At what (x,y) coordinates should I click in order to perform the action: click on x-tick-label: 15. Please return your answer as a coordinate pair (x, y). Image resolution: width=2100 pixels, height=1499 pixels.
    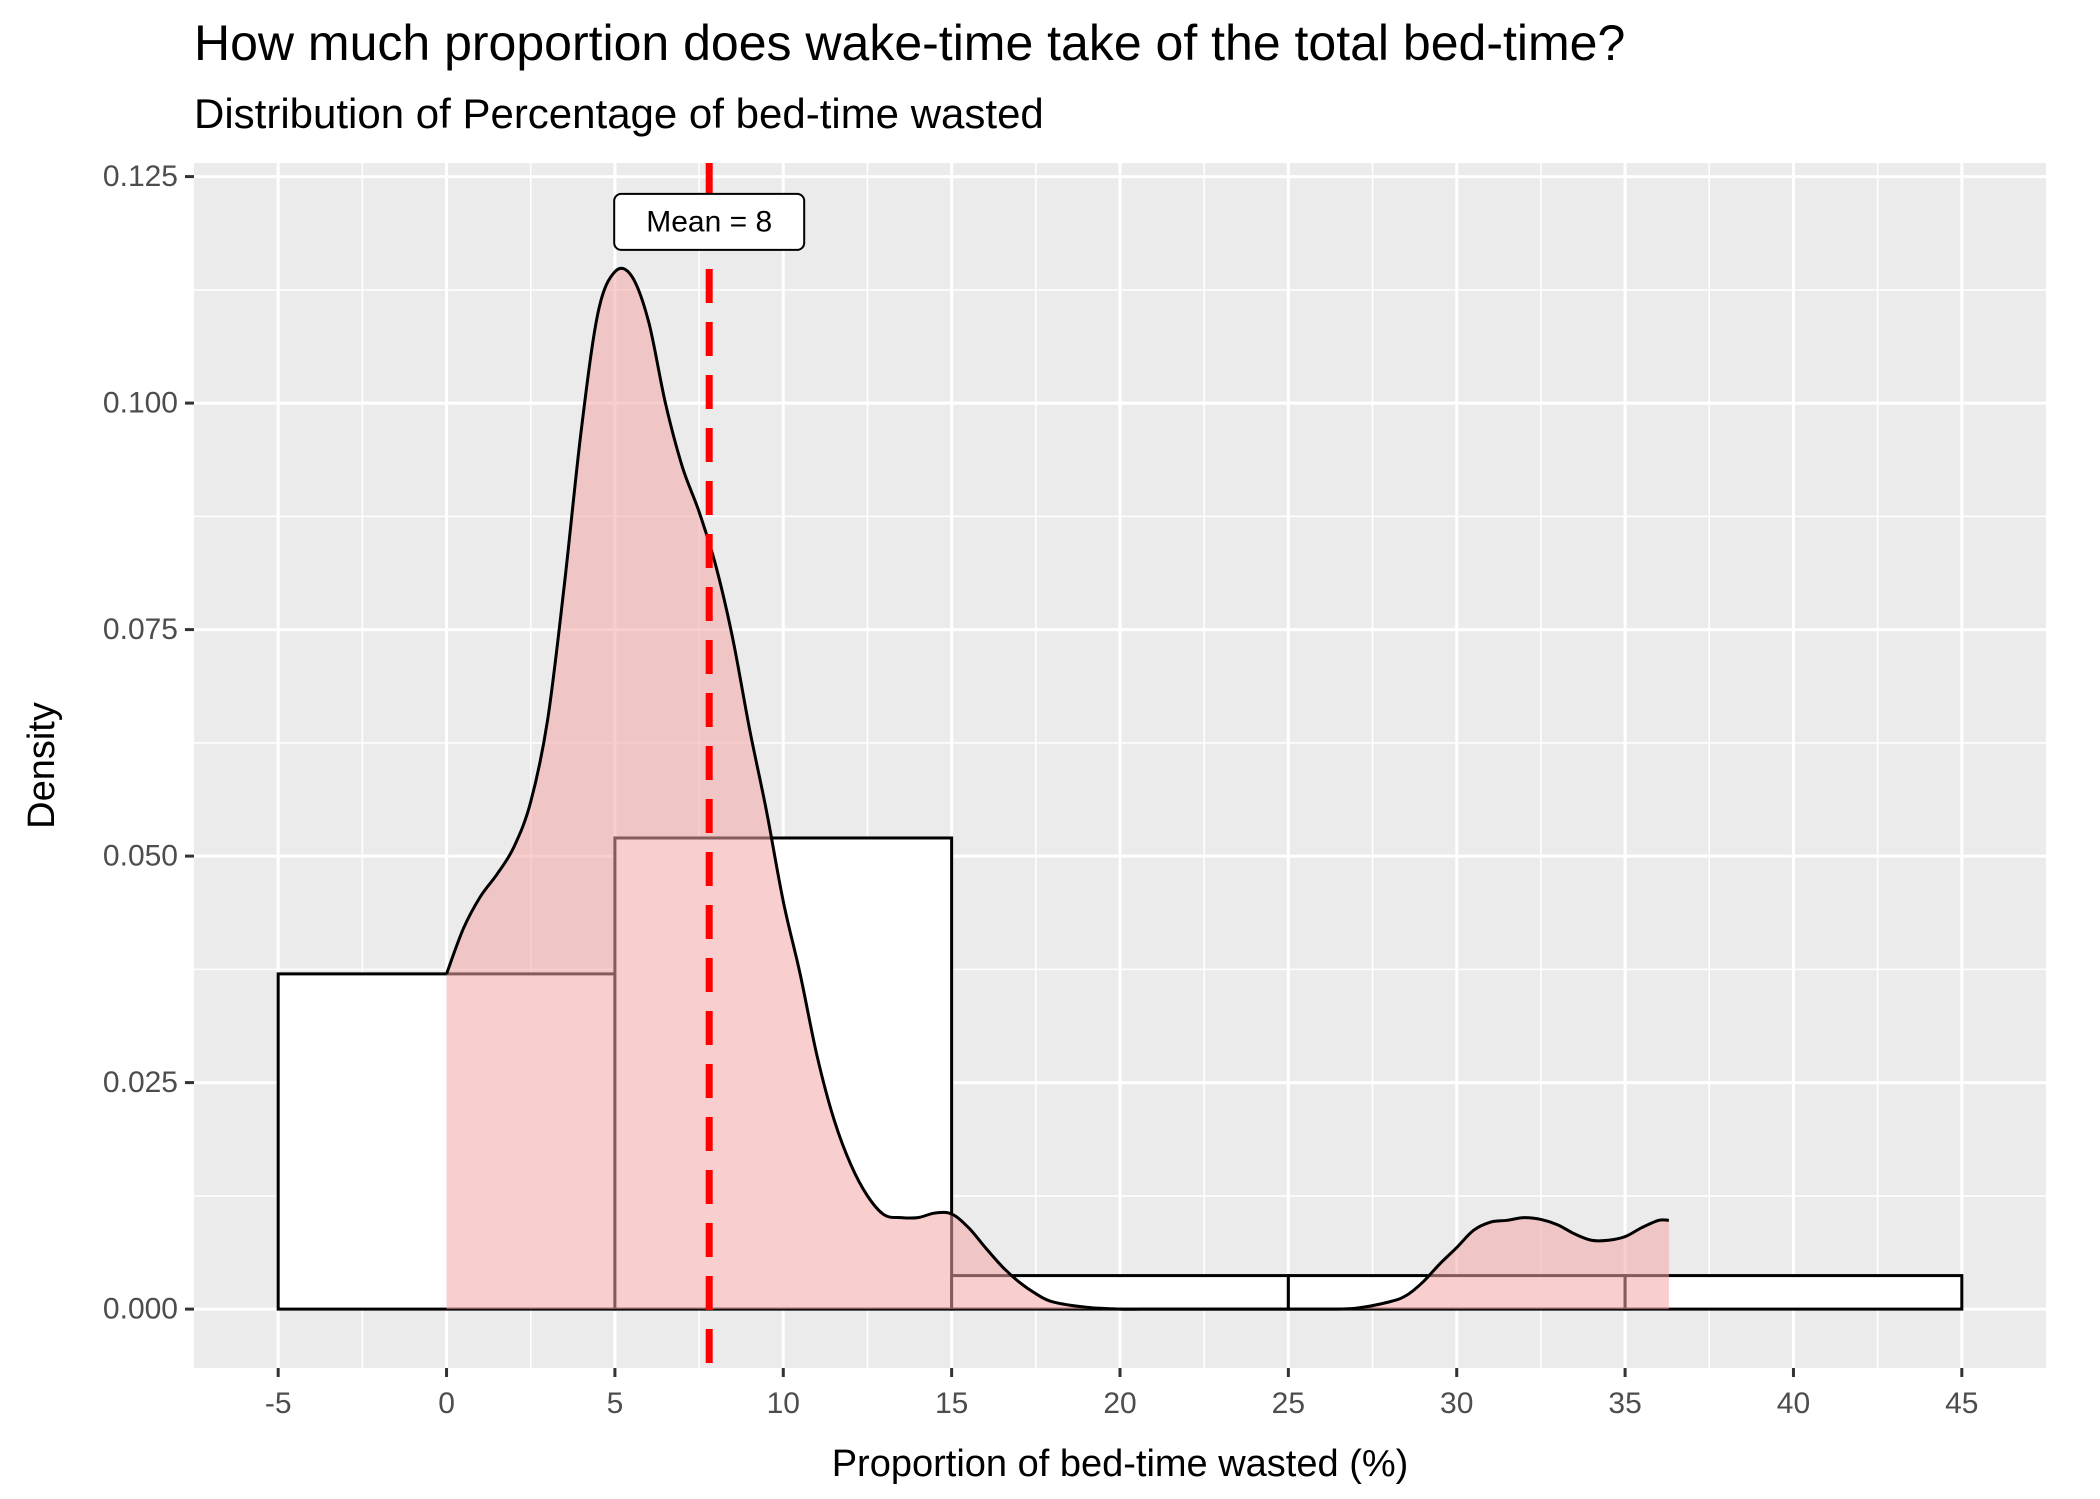
    Looking at the image, I should click on (951, 1403).